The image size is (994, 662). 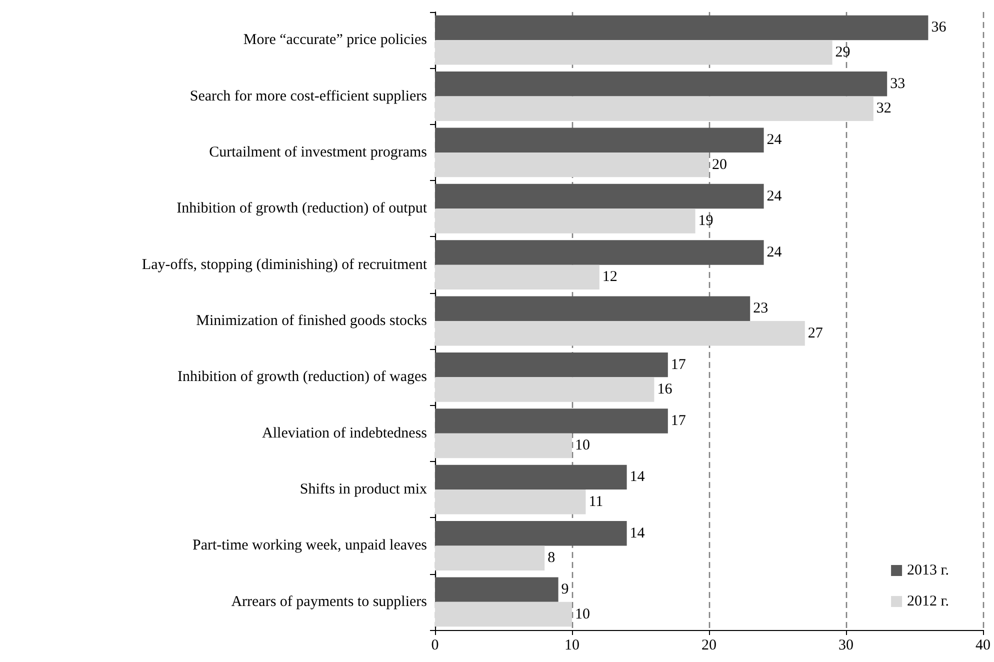 What do you see at coordinates (345, 433) in the screenshot?
I see `y-tick-label: Alleviation of indebtedness` at bounding box center [345, 433].